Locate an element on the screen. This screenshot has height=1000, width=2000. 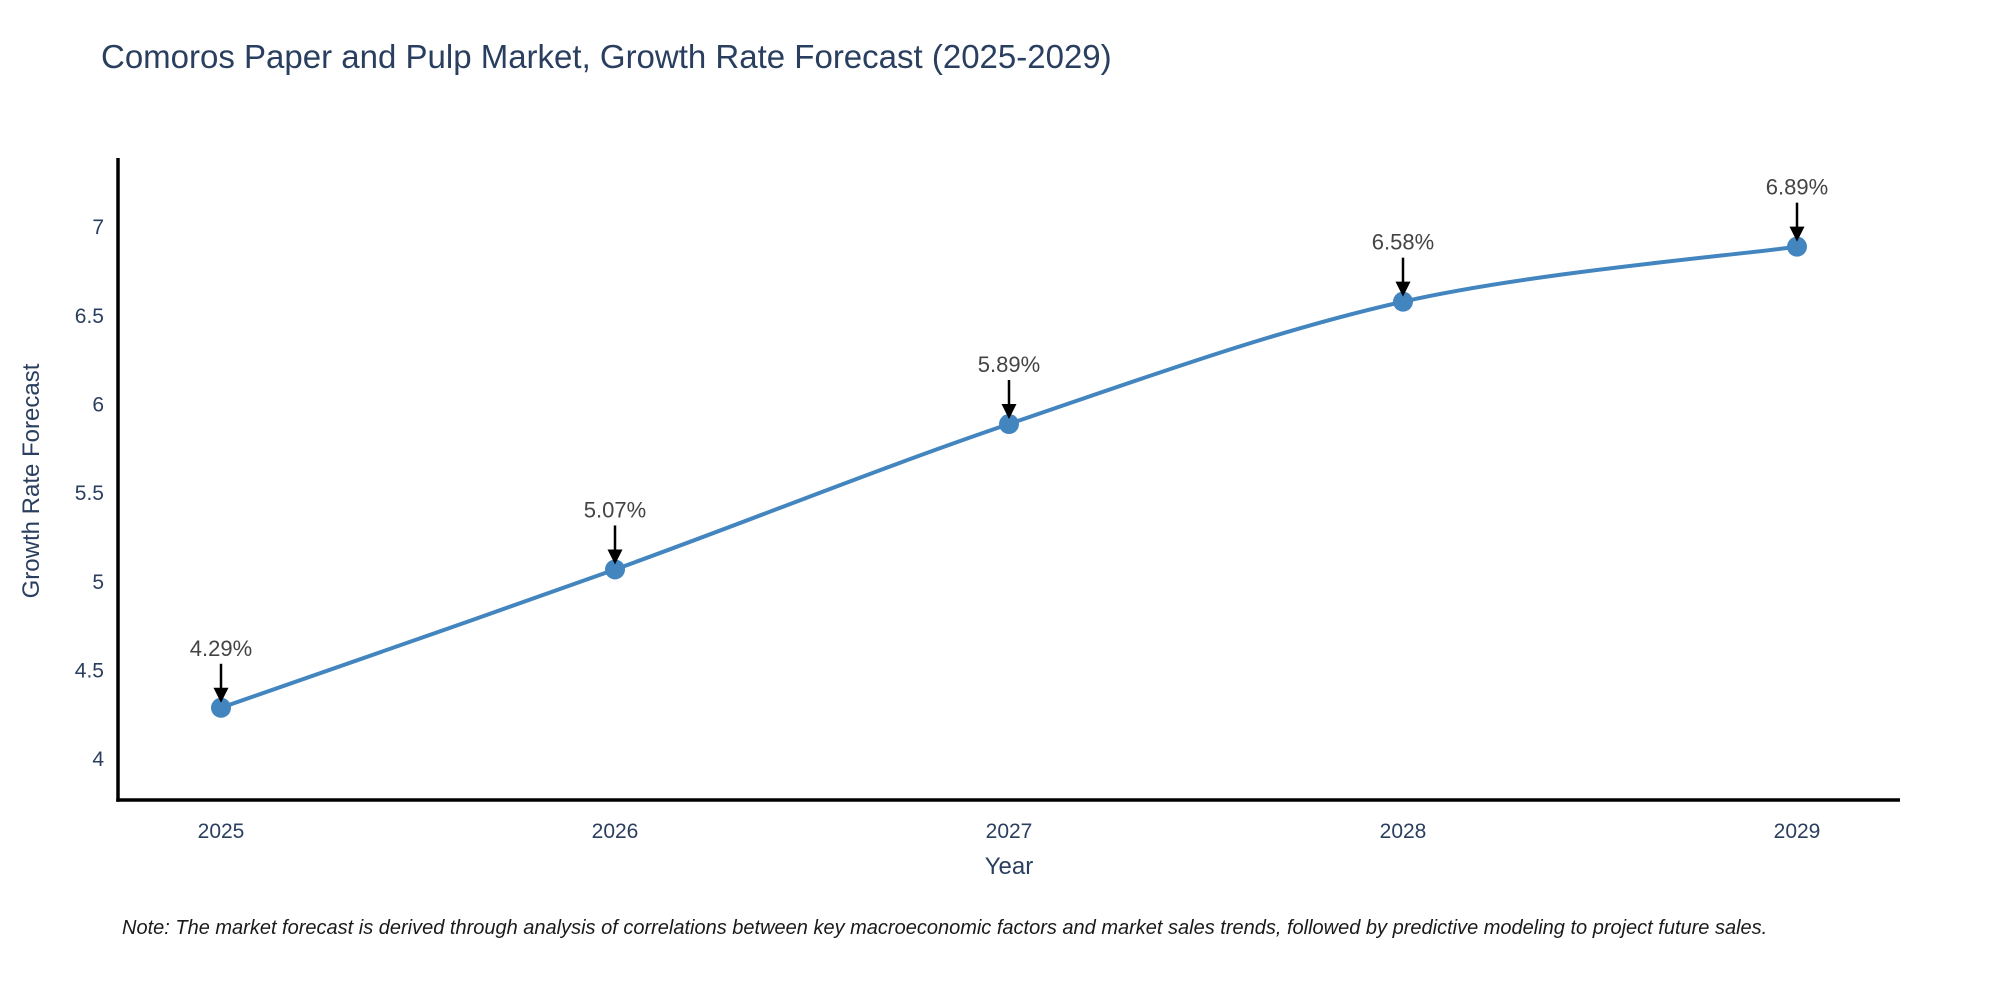
y-axis-title: Growth Rate Forecast is located at coordinates (31, 481).